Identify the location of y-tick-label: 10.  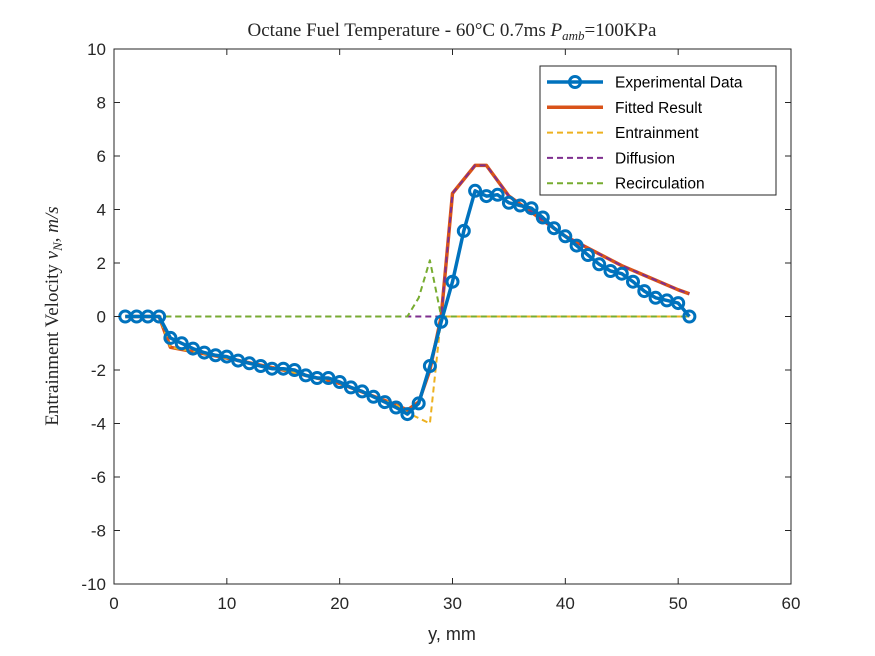
(96, 49).